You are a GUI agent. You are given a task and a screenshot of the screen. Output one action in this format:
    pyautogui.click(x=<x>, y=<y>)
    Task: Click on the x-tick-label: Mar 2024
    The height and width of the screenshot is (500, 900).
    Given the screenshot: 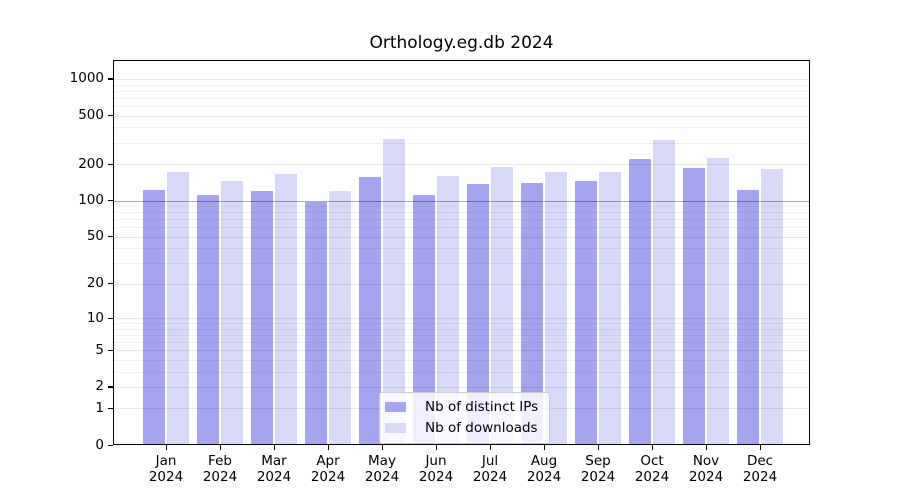 What is the action you would take?
    pyautogui.click(x=274, y=469)
    